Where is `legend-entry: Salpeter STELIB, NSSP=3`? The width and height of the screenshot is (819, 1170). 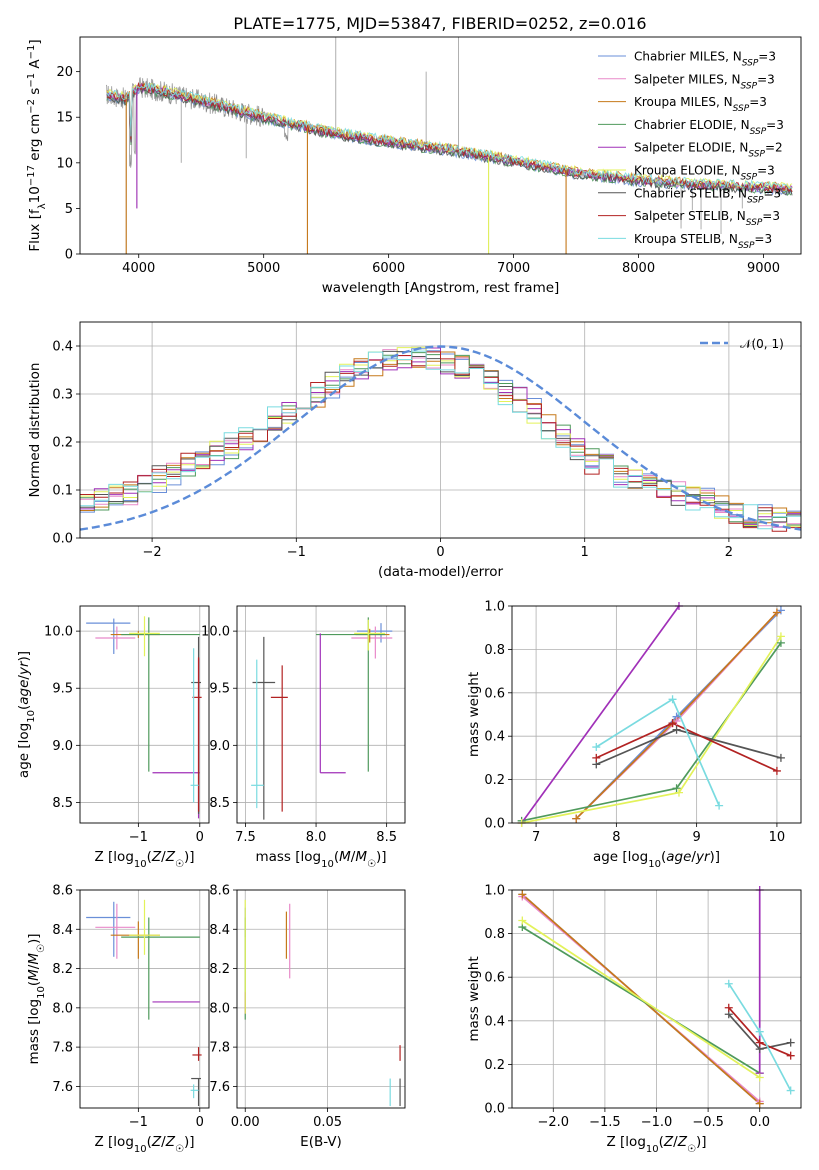
legend-entry: Salpeter STELIB, NSSP=3 is located at coordinates (707, 218).